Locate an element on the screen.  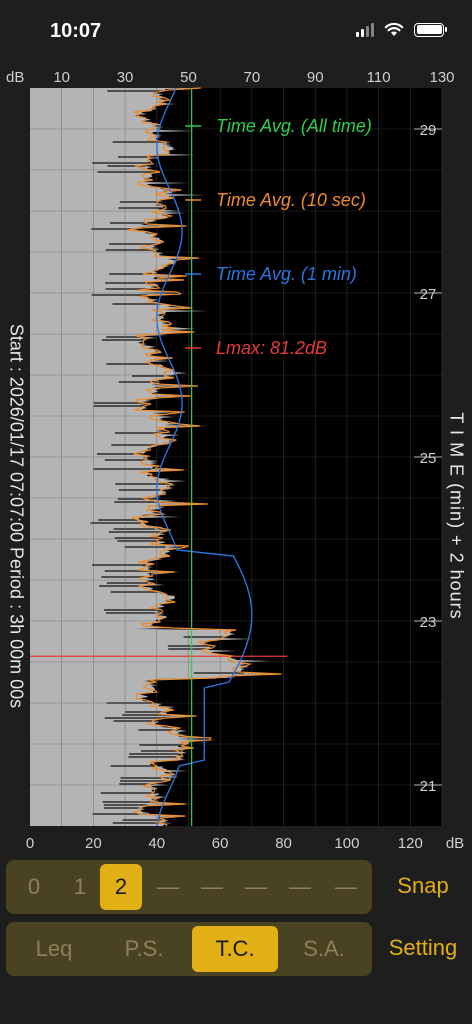
annotation-label: Time Avg. (All time) is located at coordinates (294, 126).